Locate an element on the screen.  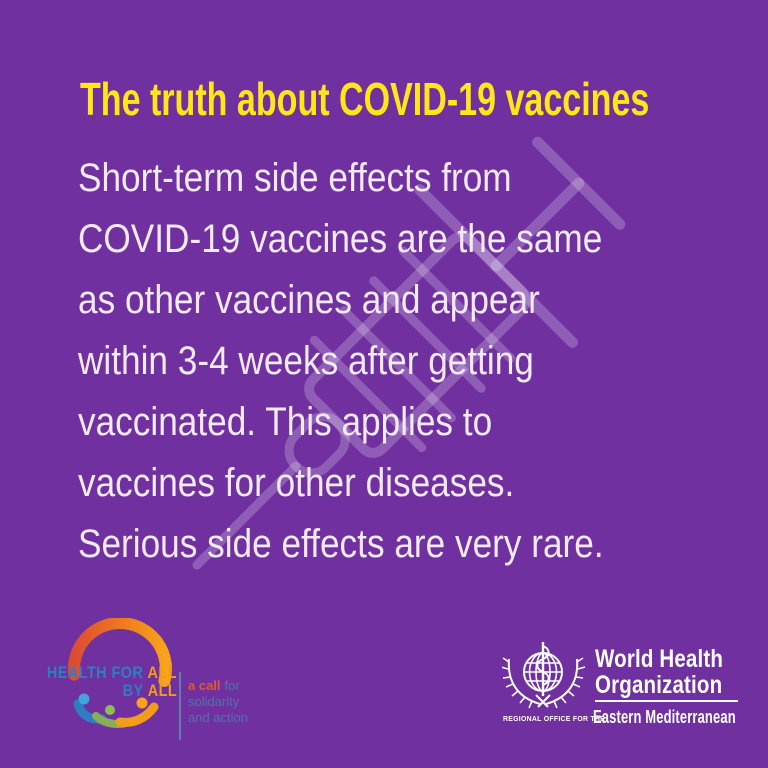
hfa-tagline-line1: a call for is located at coordinates (218, 686).